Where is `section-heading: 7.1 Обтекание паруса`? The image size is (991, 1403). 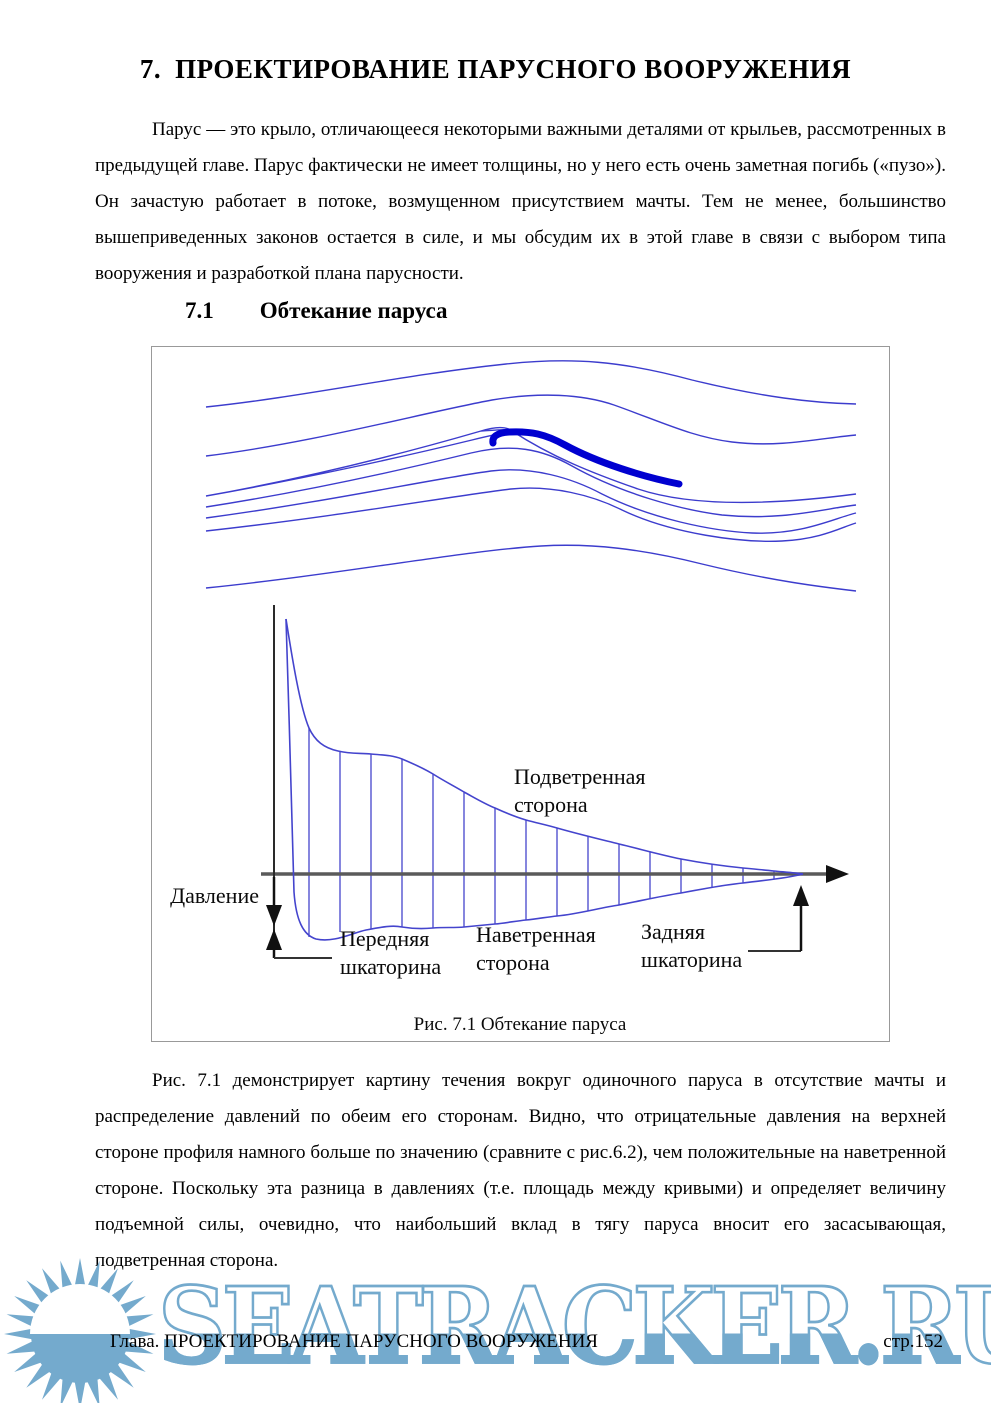 section-heading: 7.1 Обтекание паруса is located at coordinates (316, 311).